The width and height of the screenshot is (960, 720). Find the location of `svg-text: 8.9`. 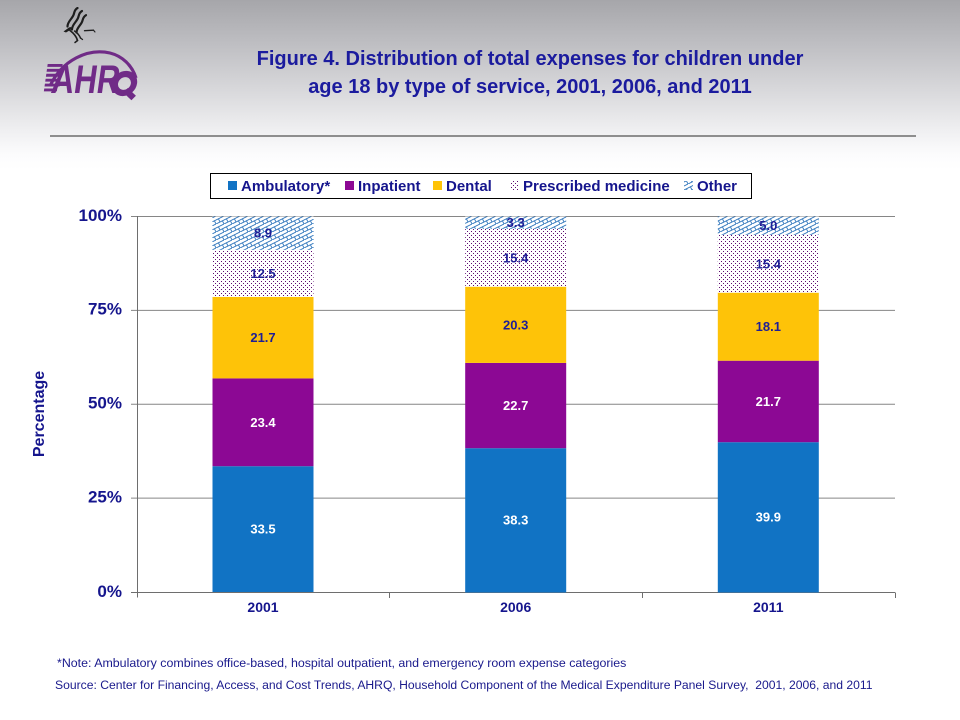

svg-text: 8.9 is located at coordinates (263, 233).